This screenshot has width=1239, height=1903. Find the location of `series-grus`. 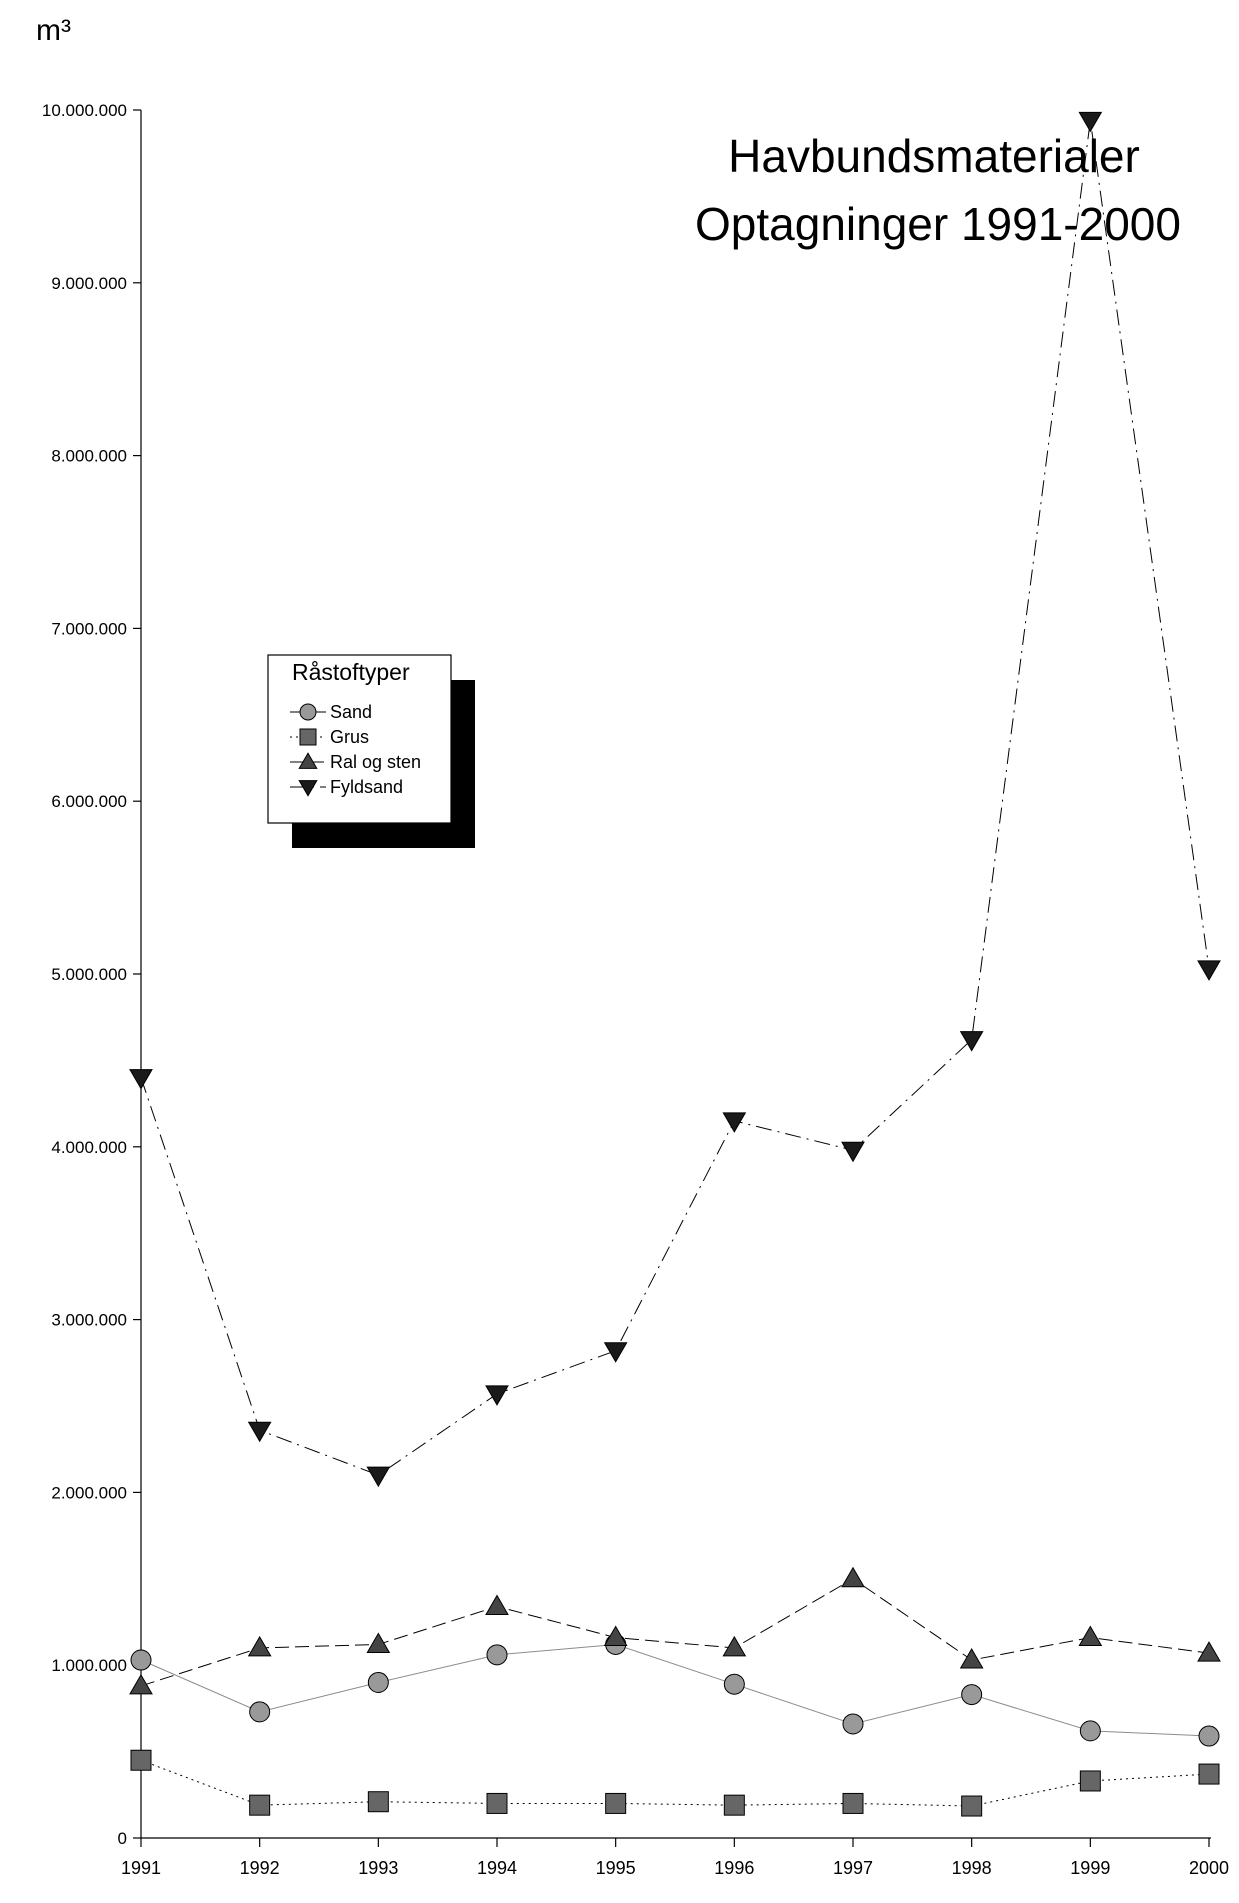

series-grus is located at coordinates (675, 1783).